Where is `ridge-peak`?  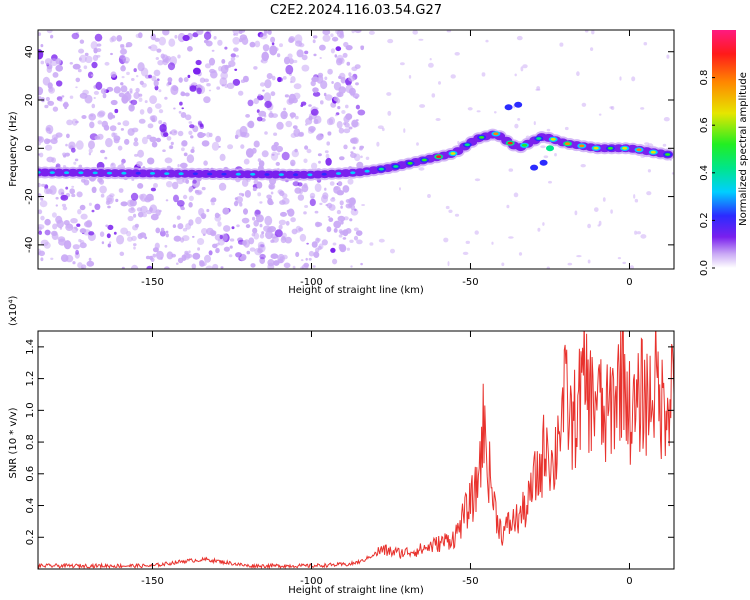 ridge-peak is located at coordinates (338, 173).